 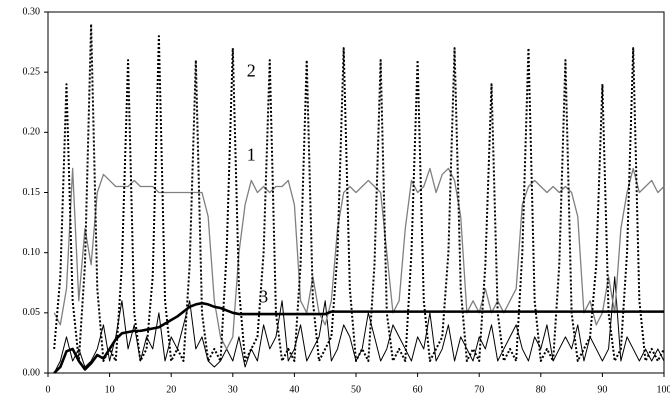 I want to click on x-tick-label: 50, so click(x=356, y=389).